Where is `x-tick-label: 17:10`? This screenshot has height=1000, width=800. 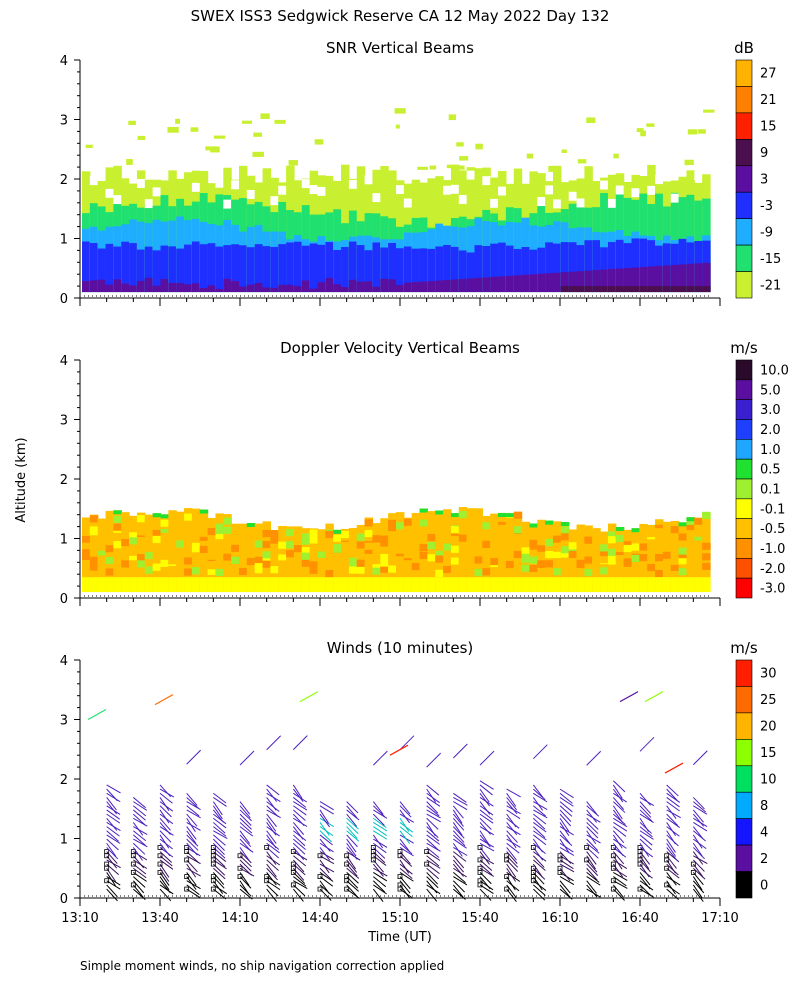 x-tick-label: 17:10 is located at coordinates (719, 918).